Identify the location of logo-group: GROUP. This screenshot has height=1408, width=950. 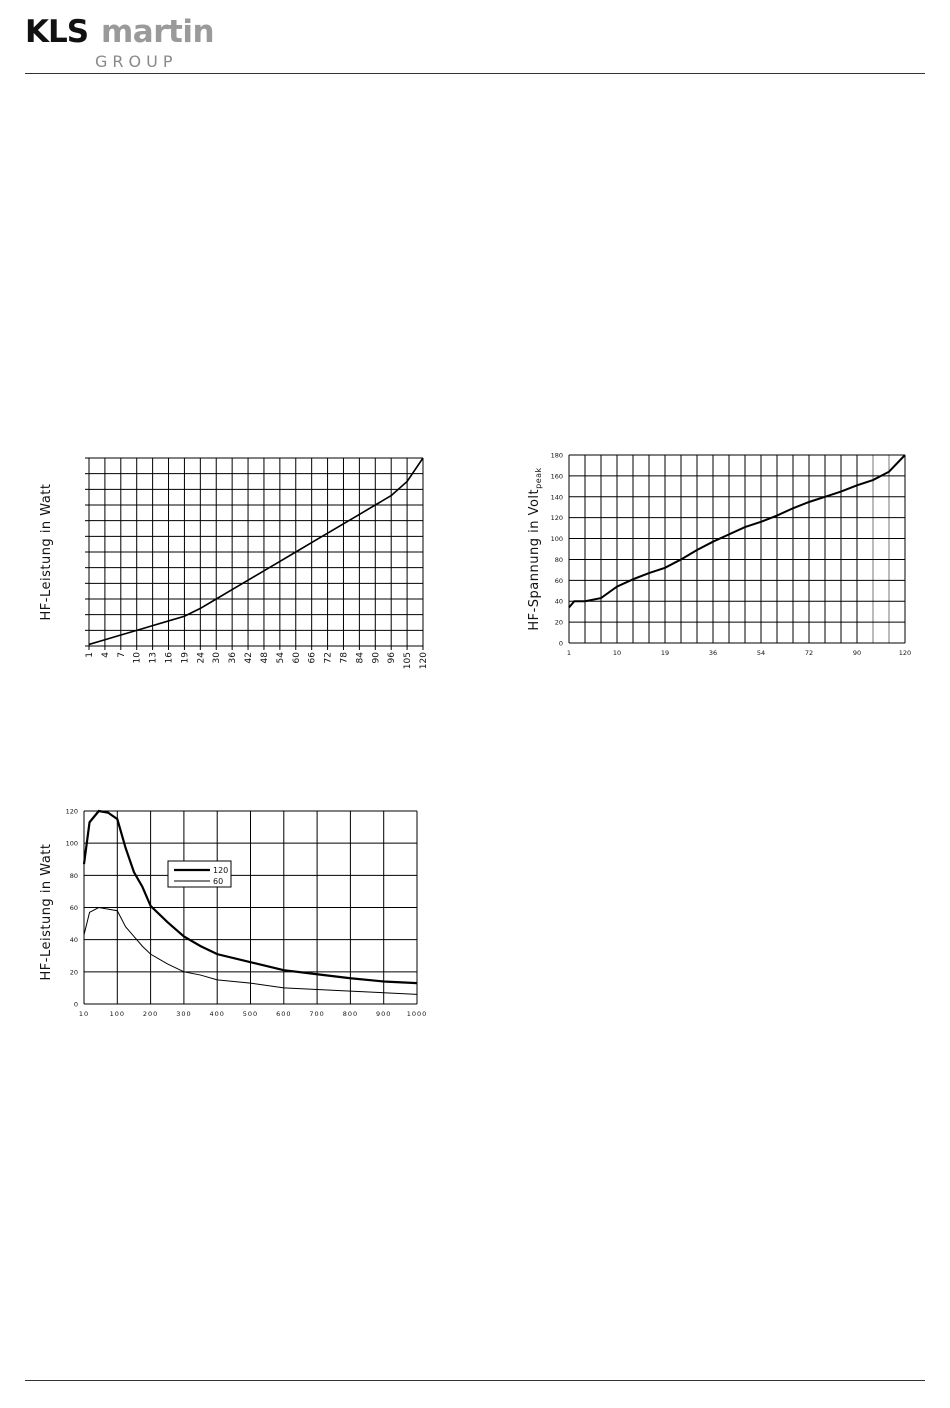
(136, 61).